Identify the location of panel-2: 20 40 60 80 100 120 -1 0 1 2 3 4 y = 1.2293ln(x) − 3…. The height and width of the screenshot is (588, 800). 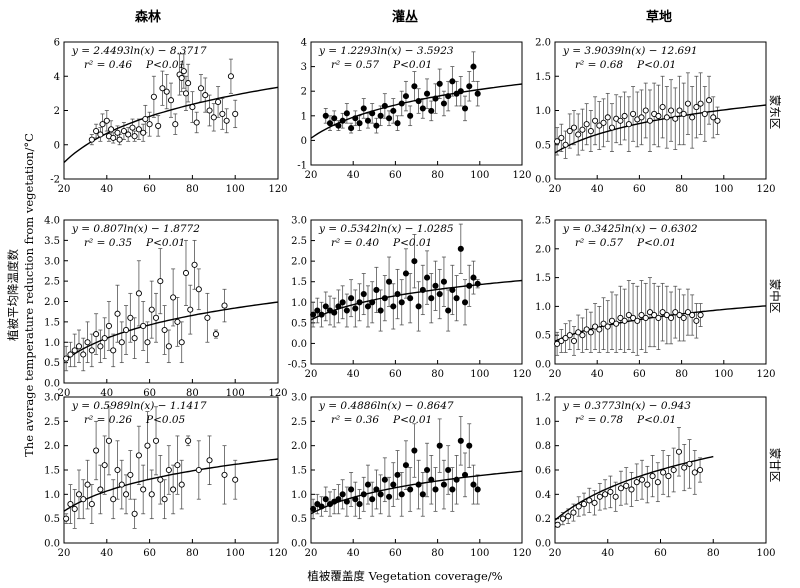
(414, 110).